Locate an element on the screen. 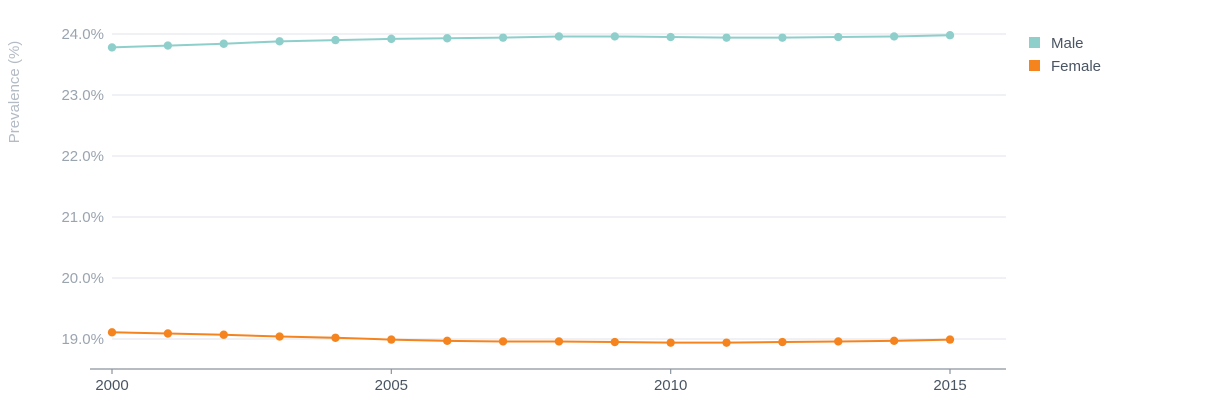 This screenshot has height=402, width=1230. legend: Male Female is located at coordinates (1065, 55).